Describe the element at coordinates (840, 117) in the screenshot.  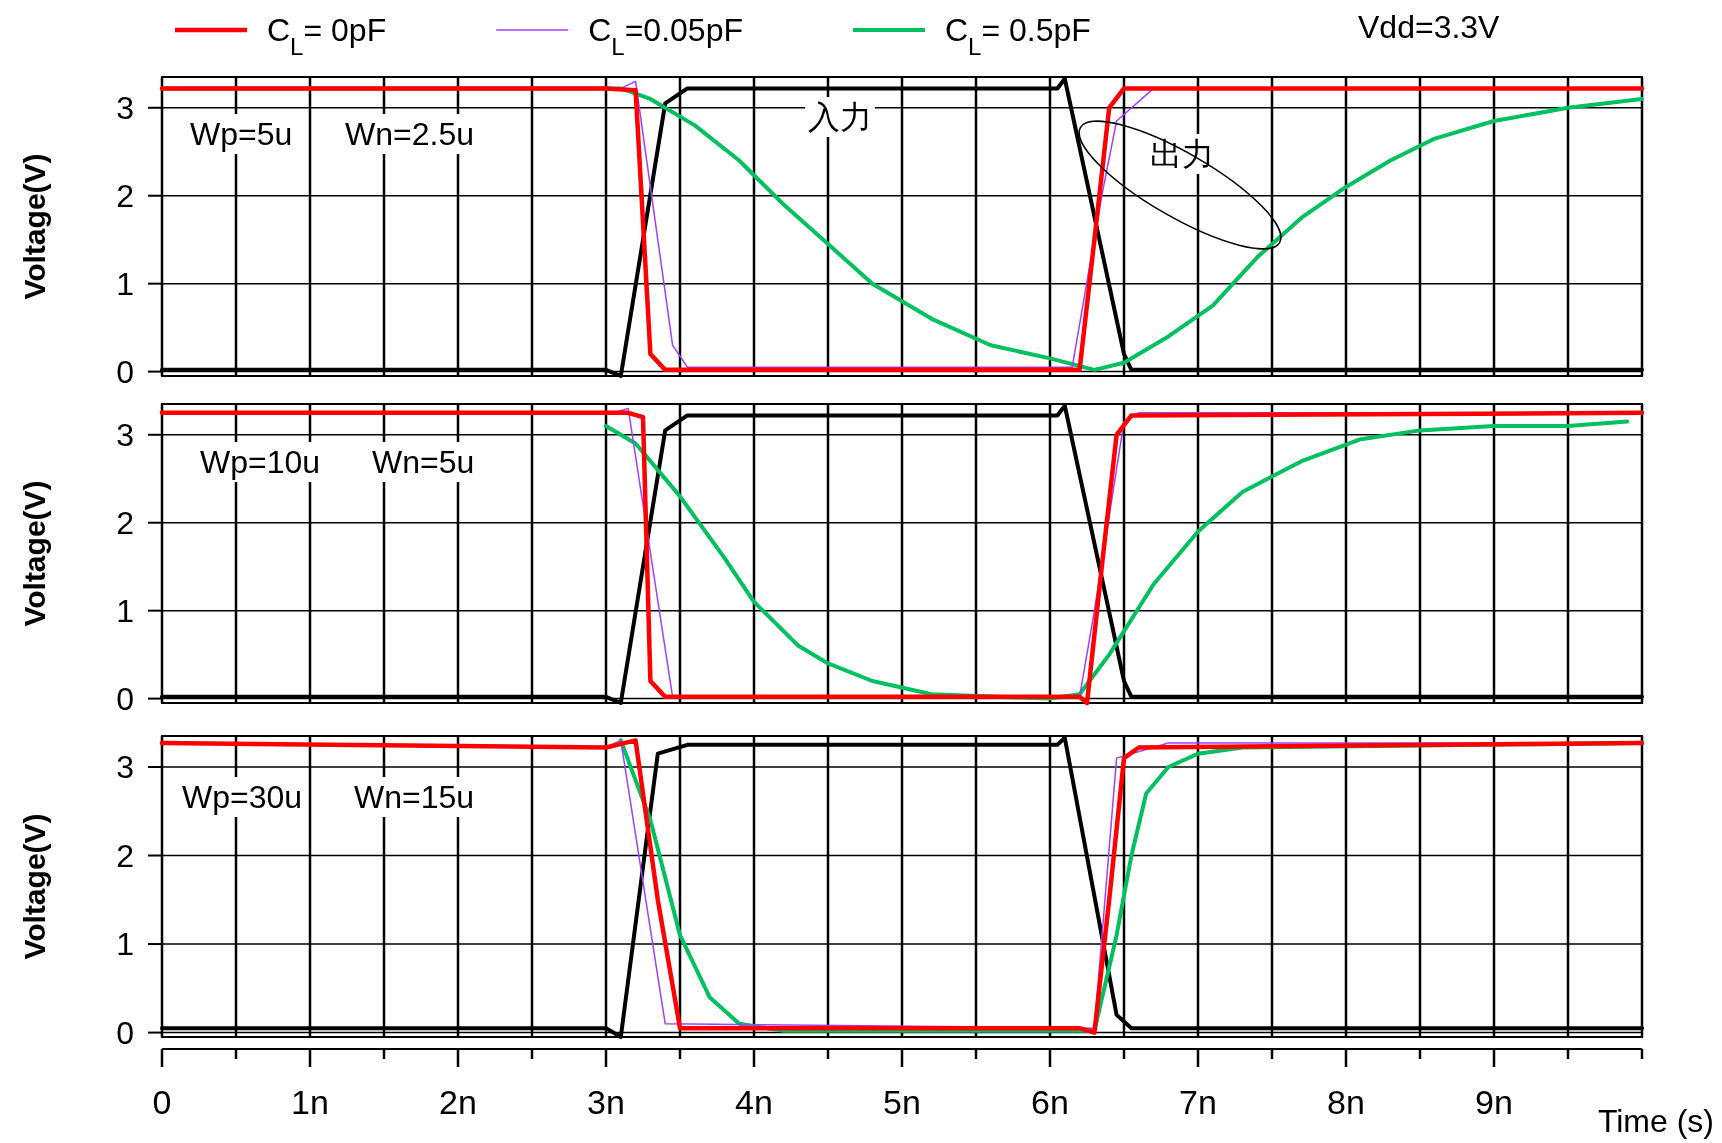
I see `annotation: 入力` at that location.